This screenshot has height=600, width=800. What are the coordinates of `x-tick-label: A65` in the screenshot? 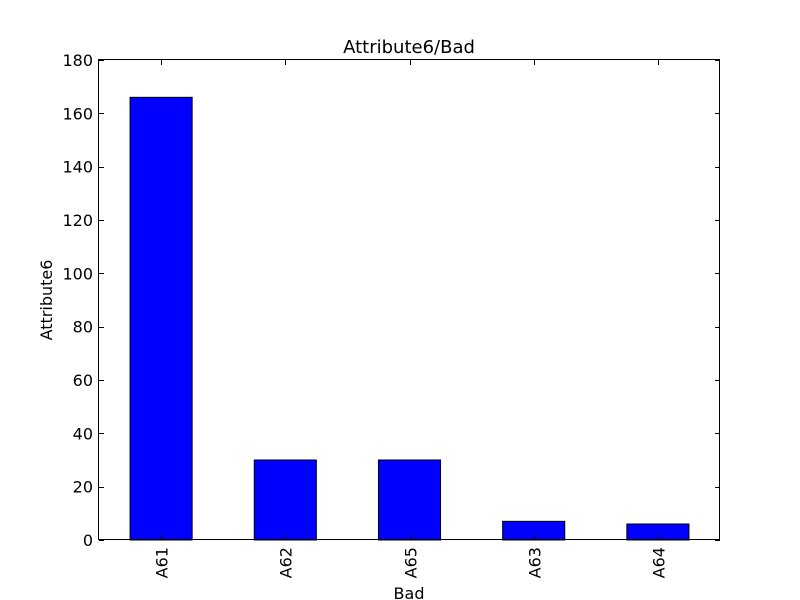 It's located at (411, 562).